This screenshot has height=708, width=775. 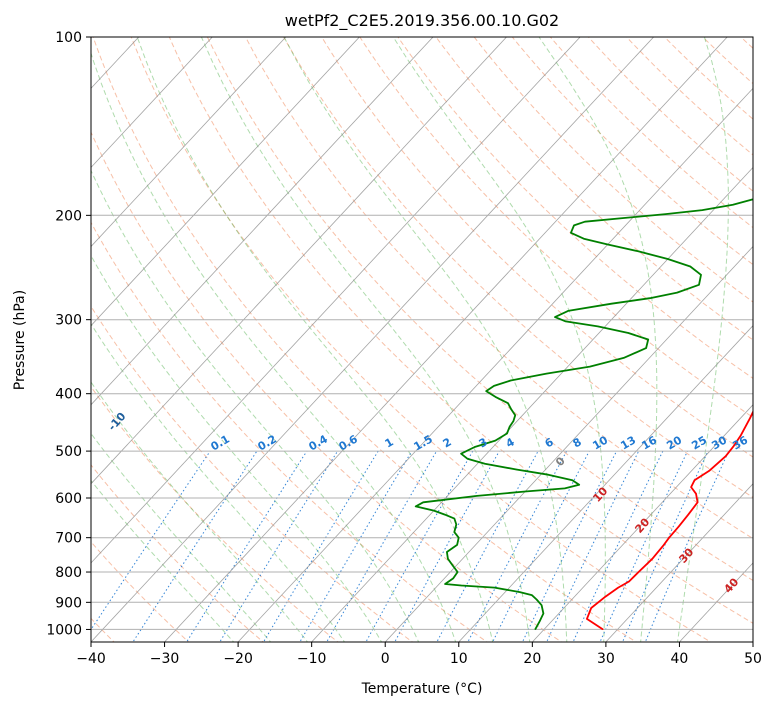 I want to click on y-tick-label: 100, so click(x=68, y=38).